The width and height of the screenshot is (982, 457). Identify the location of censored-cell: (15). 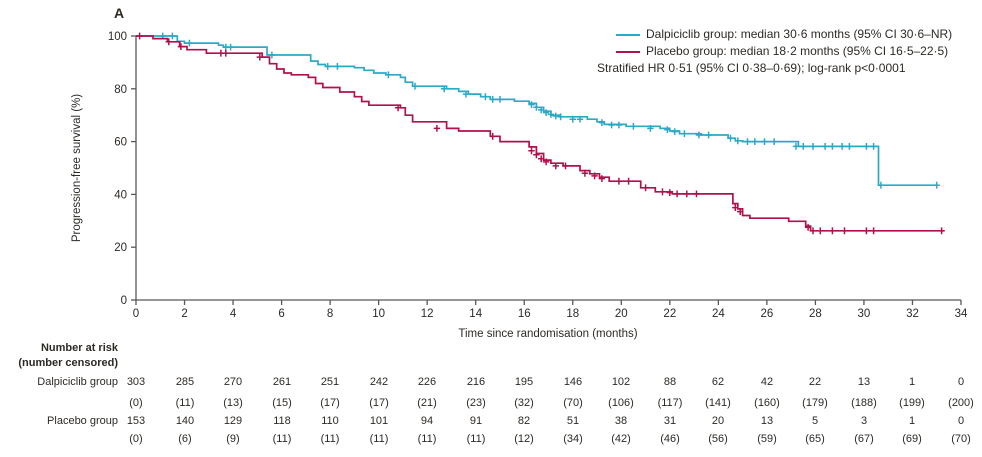
(282, 403).